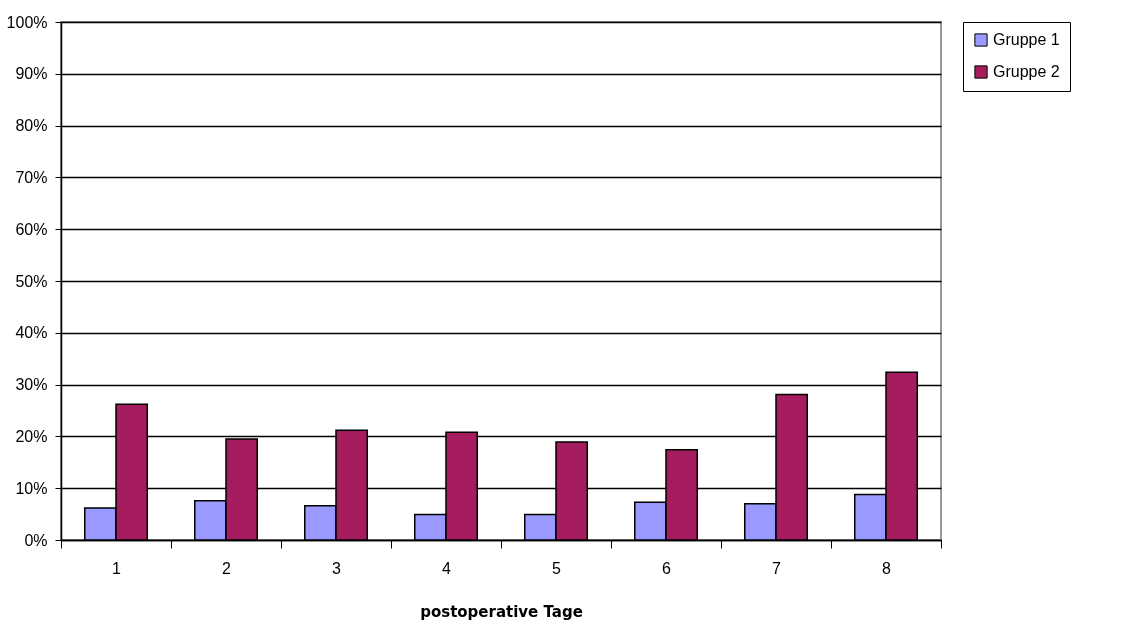  Describe the element at coordinates (1026, 71) in the screenshot. I see `legend-label: Gruppe 2` at that location.